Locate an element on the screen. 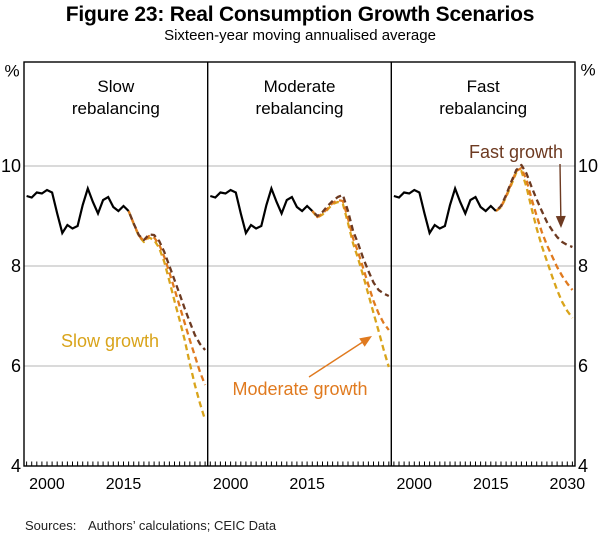 This screenshot has width=600, height=543. panel-title-fast: Fast rebalancing is located at coordinates (483, 98).